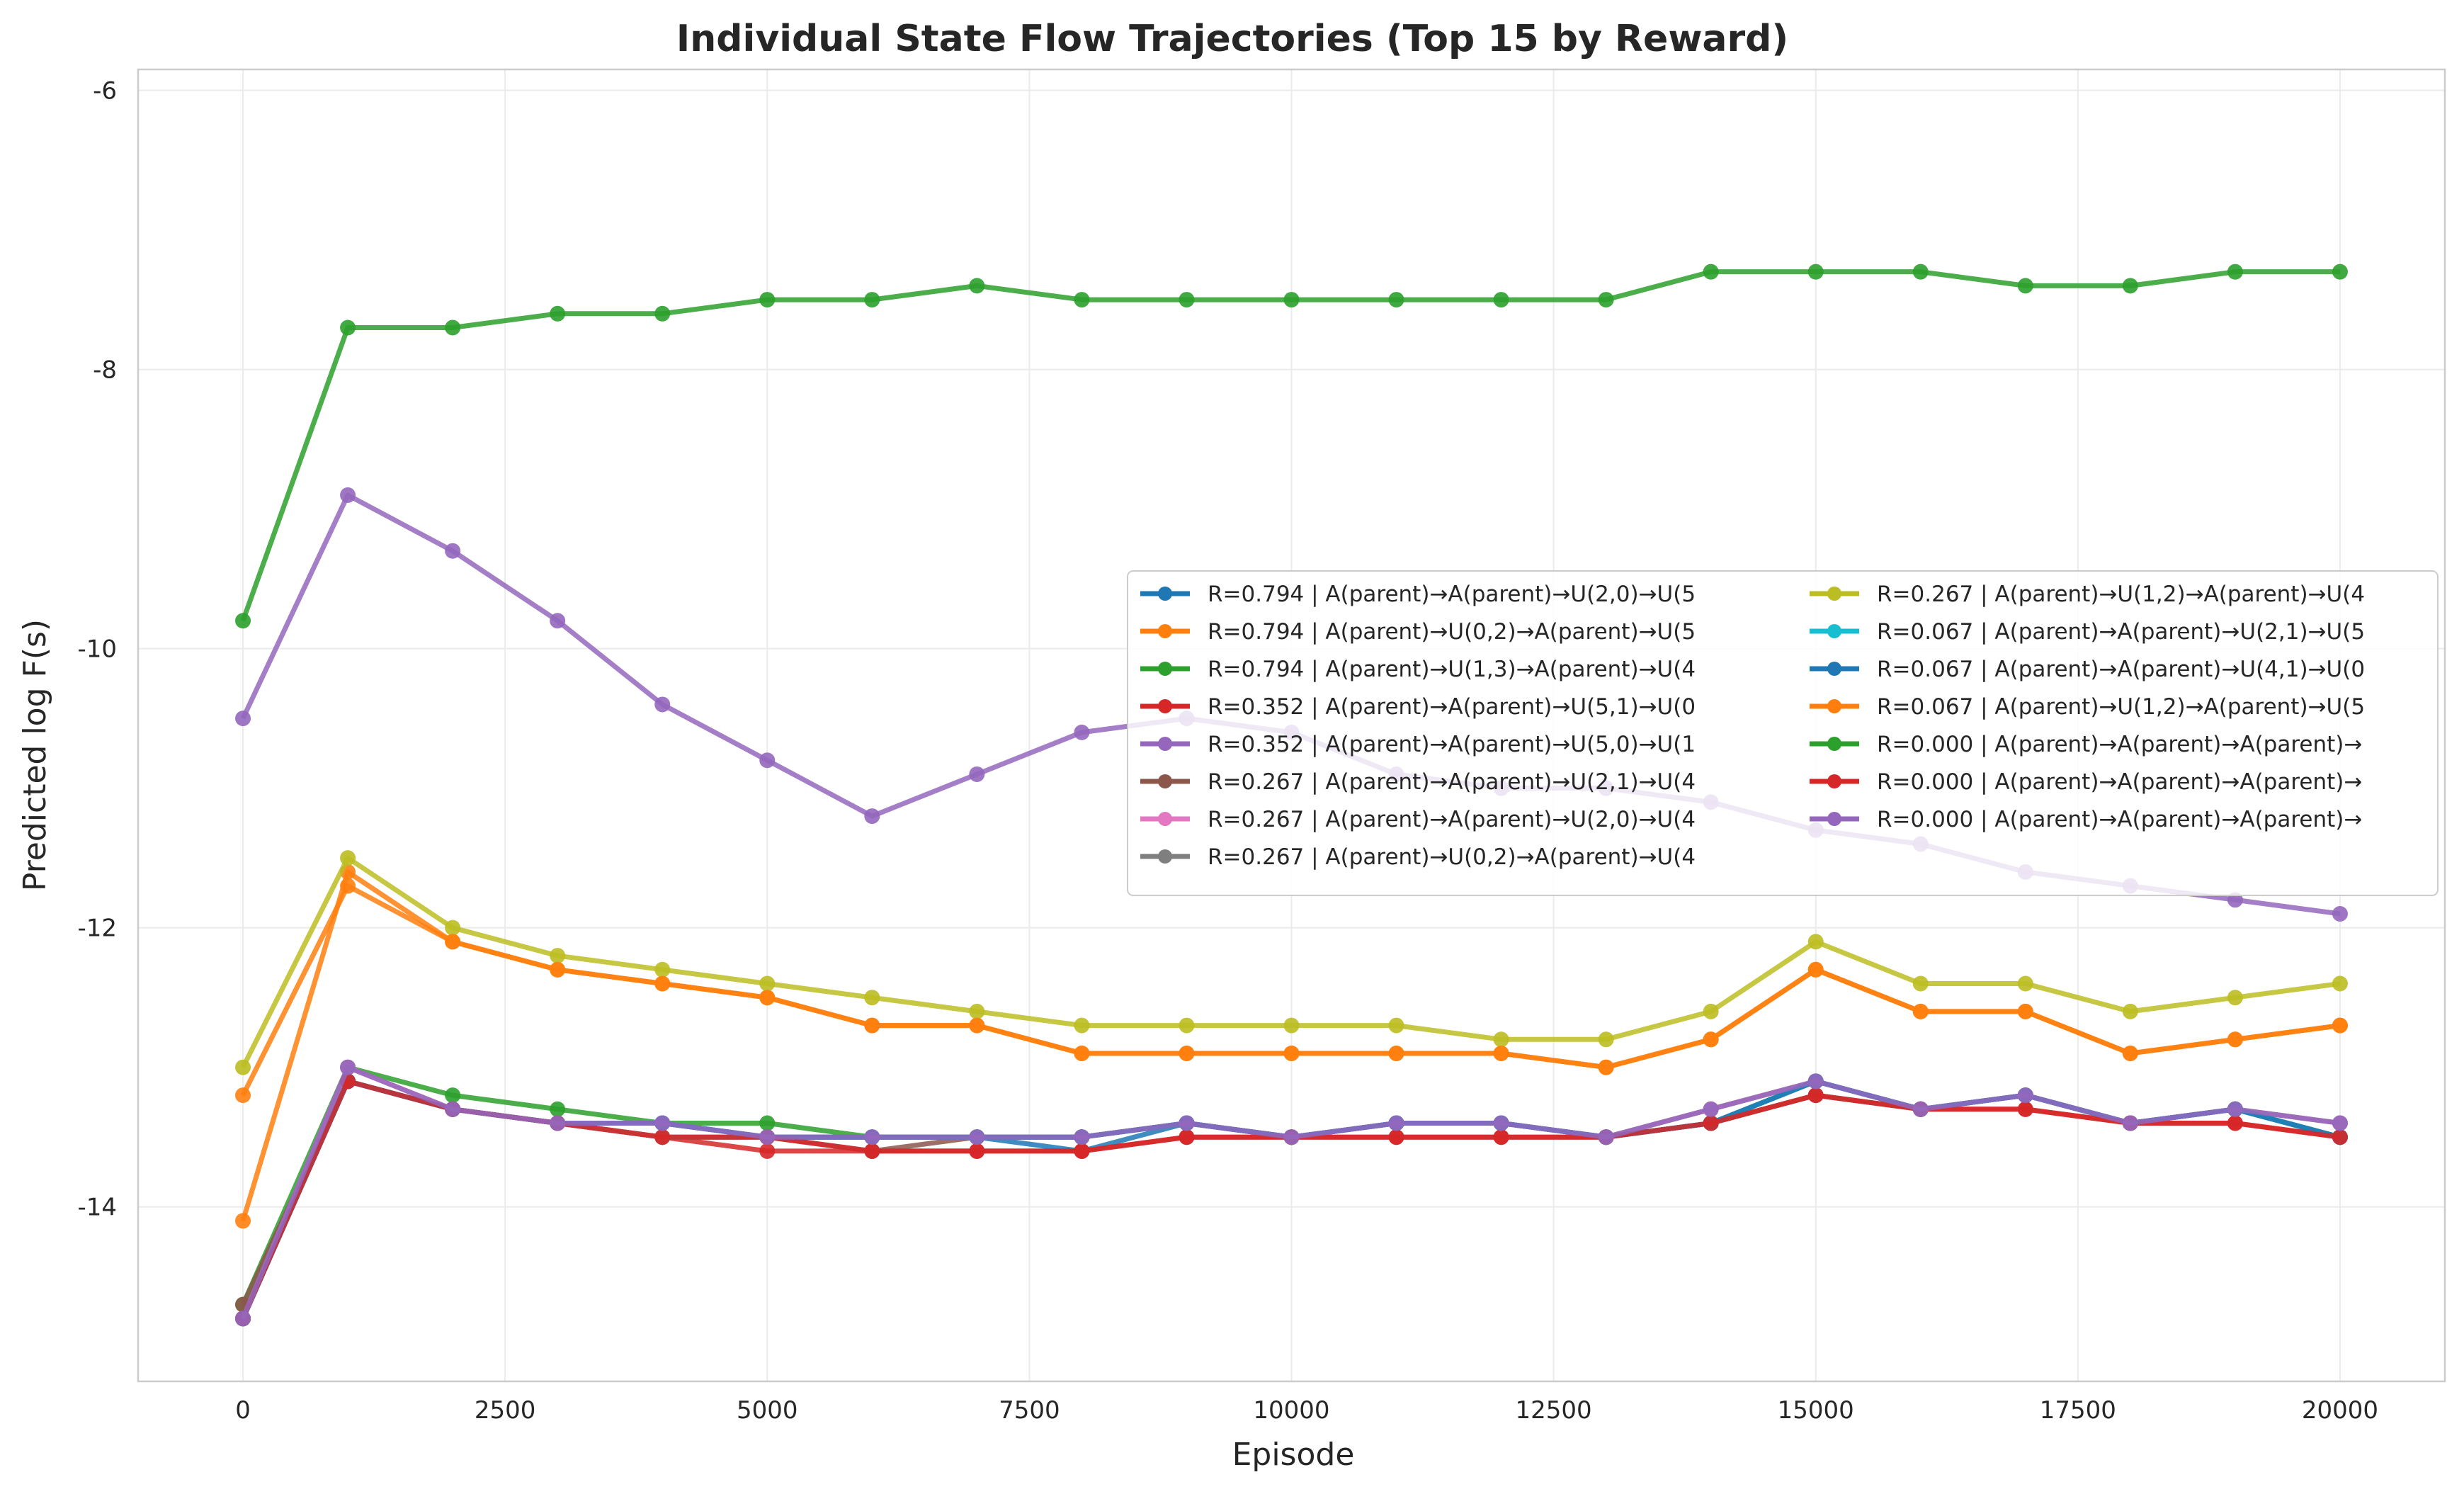 The height and width of the screenshot is (1494, 2464). I want to click on legend-label: R=0.794 | A(parent)→U(0,2)→A(parent)→U(5, so click(1452, 632).